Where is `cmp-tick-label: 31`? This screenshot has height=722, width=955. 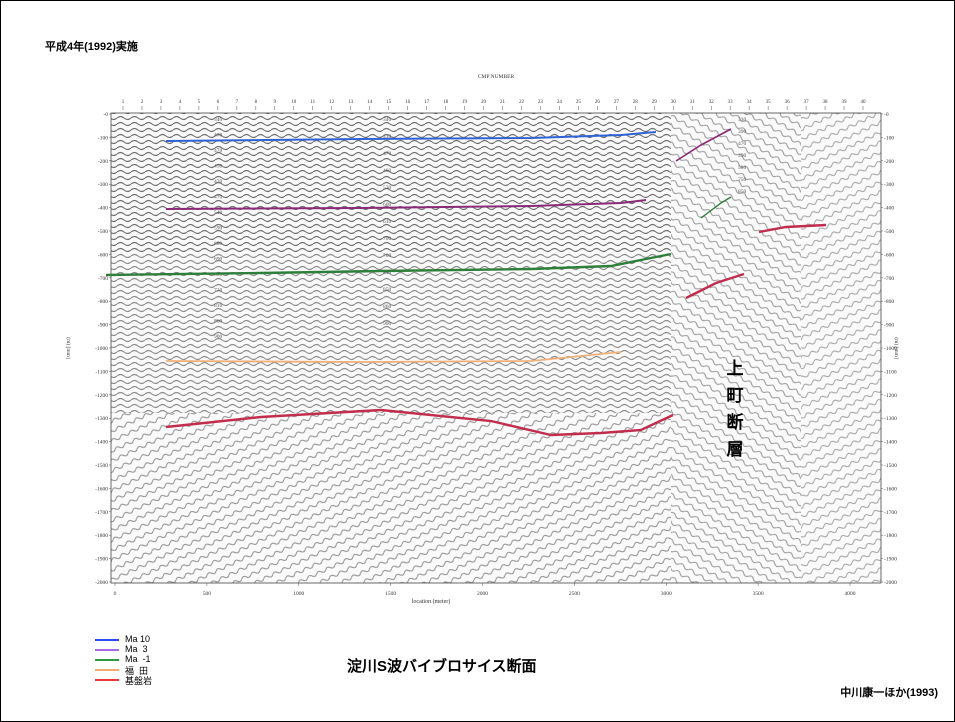 cmp-tick-label: 31 is located at coordinates (693, 102).